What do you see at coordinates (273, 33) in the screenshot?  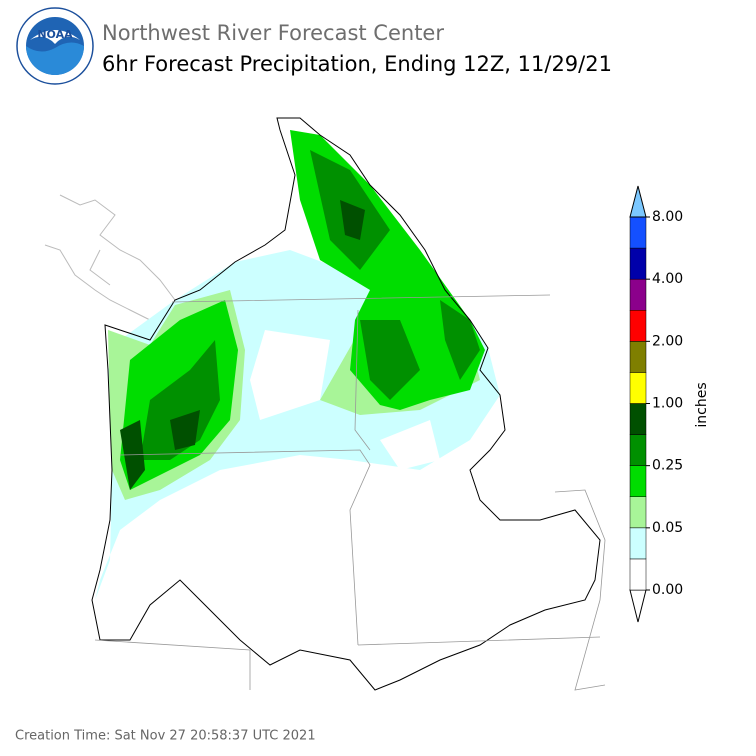 I see `title: Northwest River Forecast Center` at bounding box center [273, 33].